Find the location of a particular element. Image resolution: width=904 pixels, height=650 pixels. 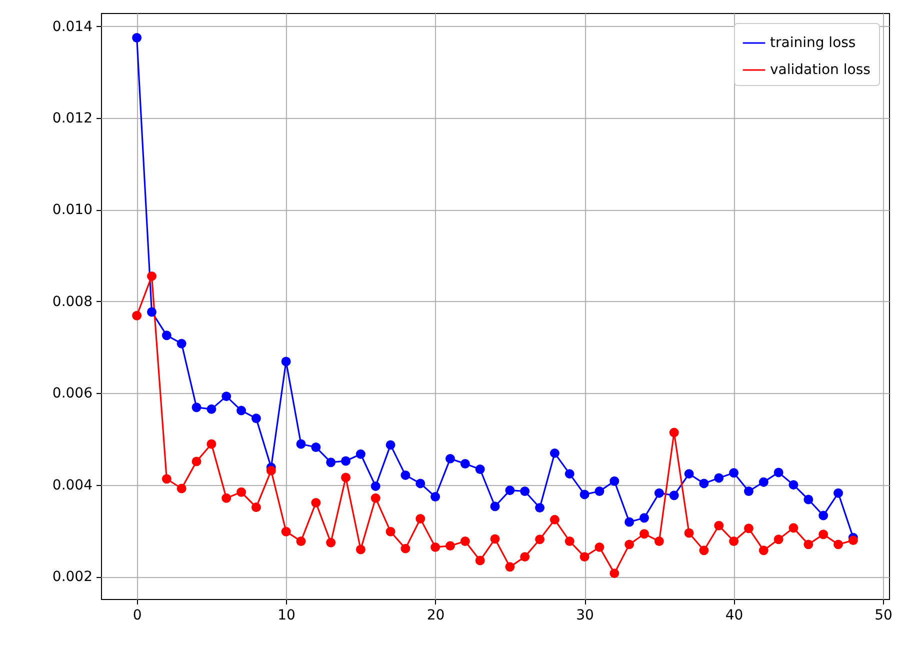

x-tick-label: 40 is located at coordinates (734, 616).